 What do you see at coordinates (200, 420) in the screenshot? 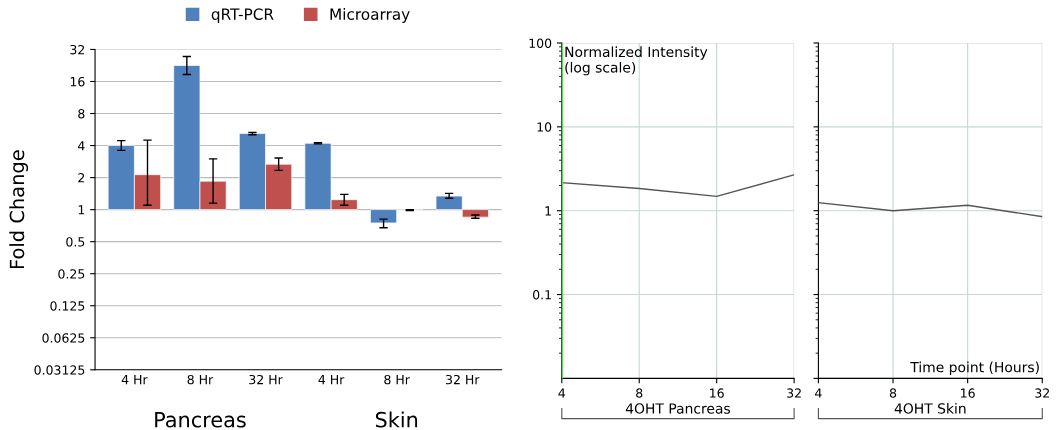
I see `text: Pancreas` at bounding box center [200, 420].